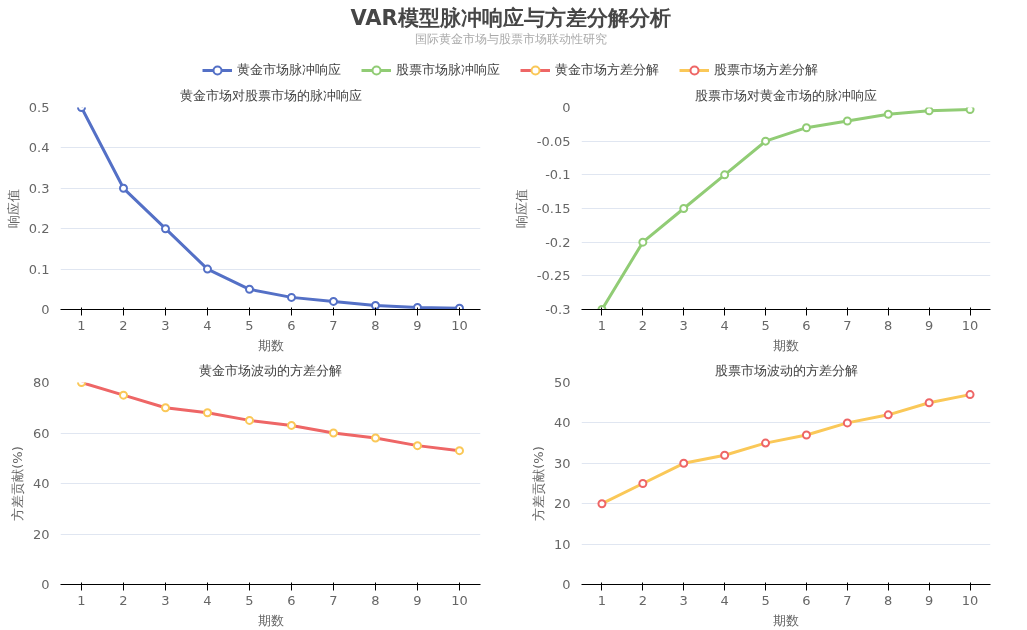 This screenshot has width=1027, height=630. I want to click on y-tick-label: -0.1, so click(558, 175).